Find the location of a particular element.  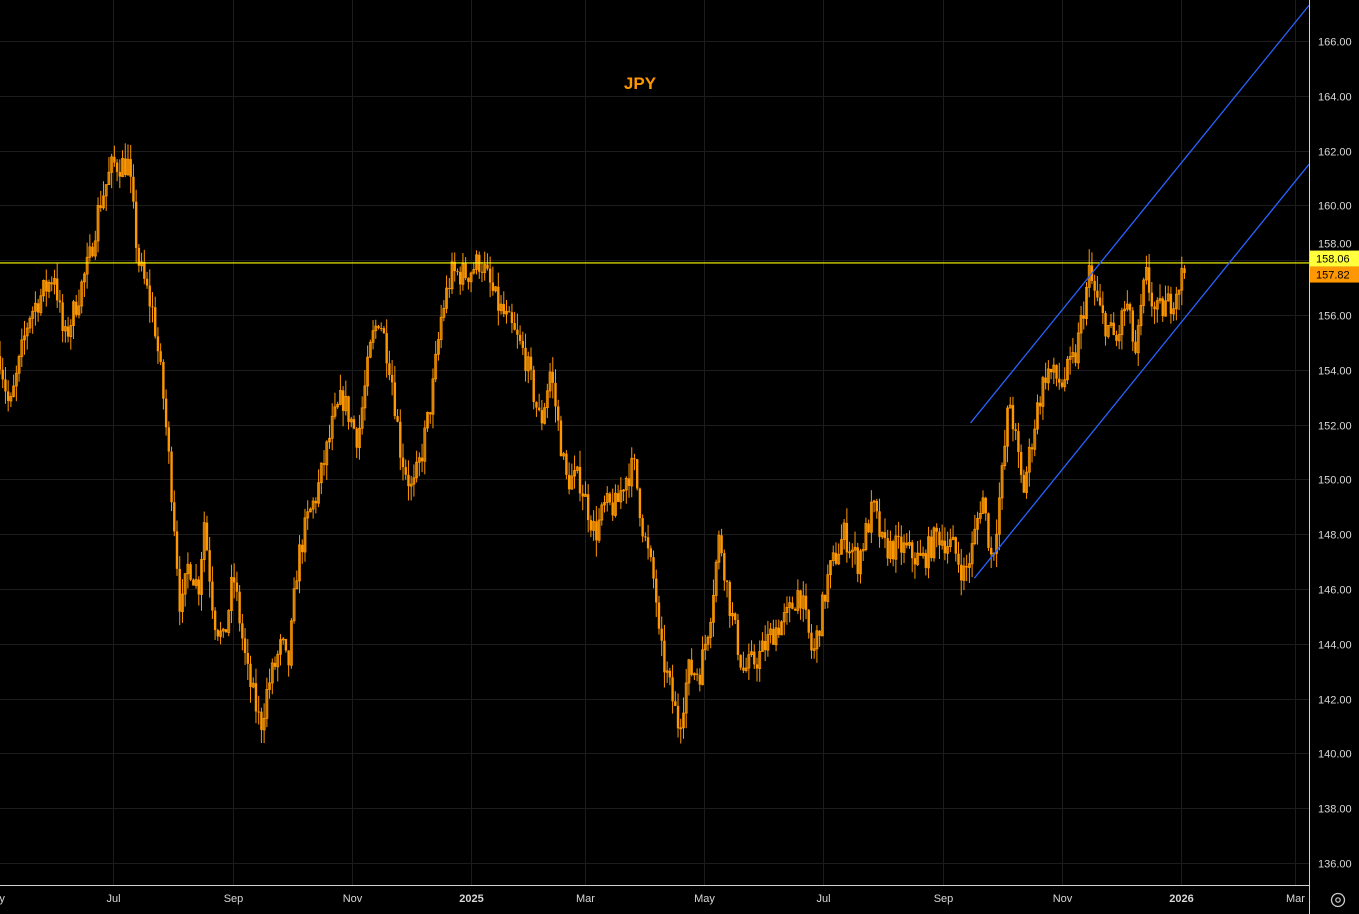

time-axis: May Jul Sep Nov 2025 Mar May Jul Sep Nov 2026 Mar is located at coordinates (652, 899).